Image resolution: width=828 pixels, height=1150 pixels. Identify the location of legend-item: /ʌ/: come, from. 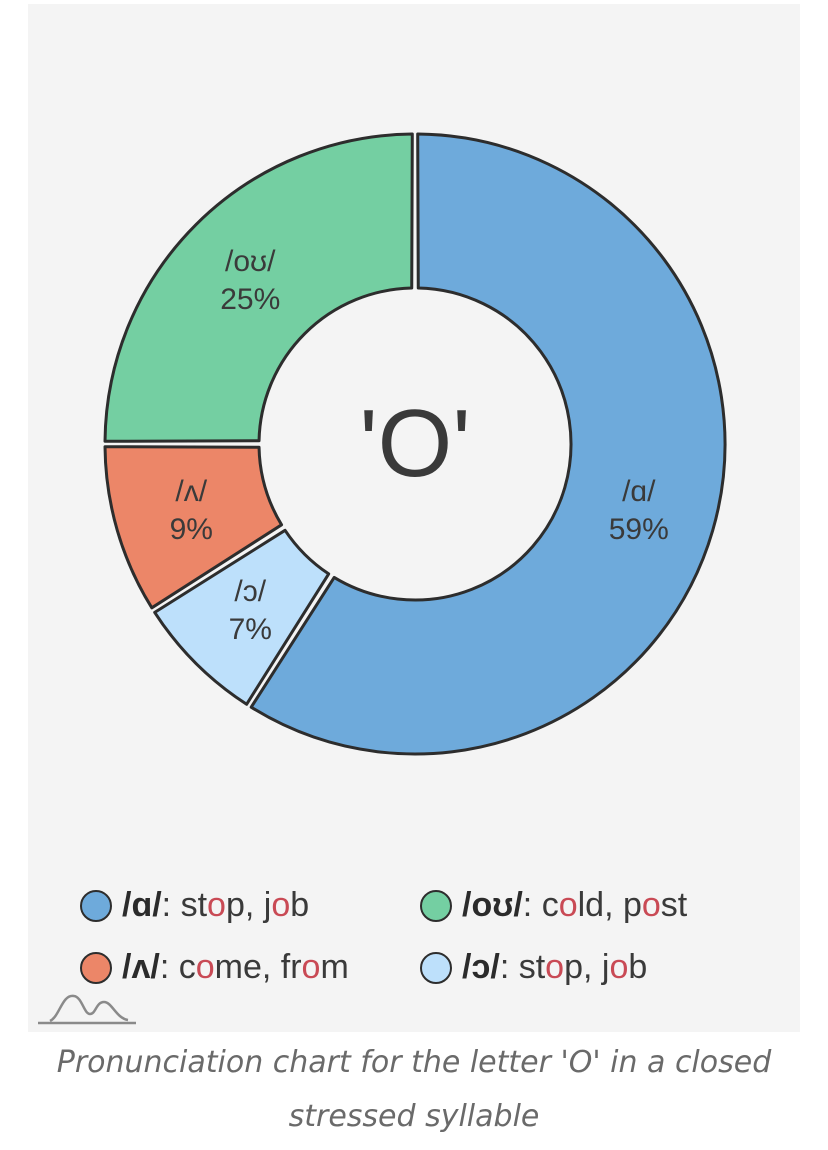
(214, 967).